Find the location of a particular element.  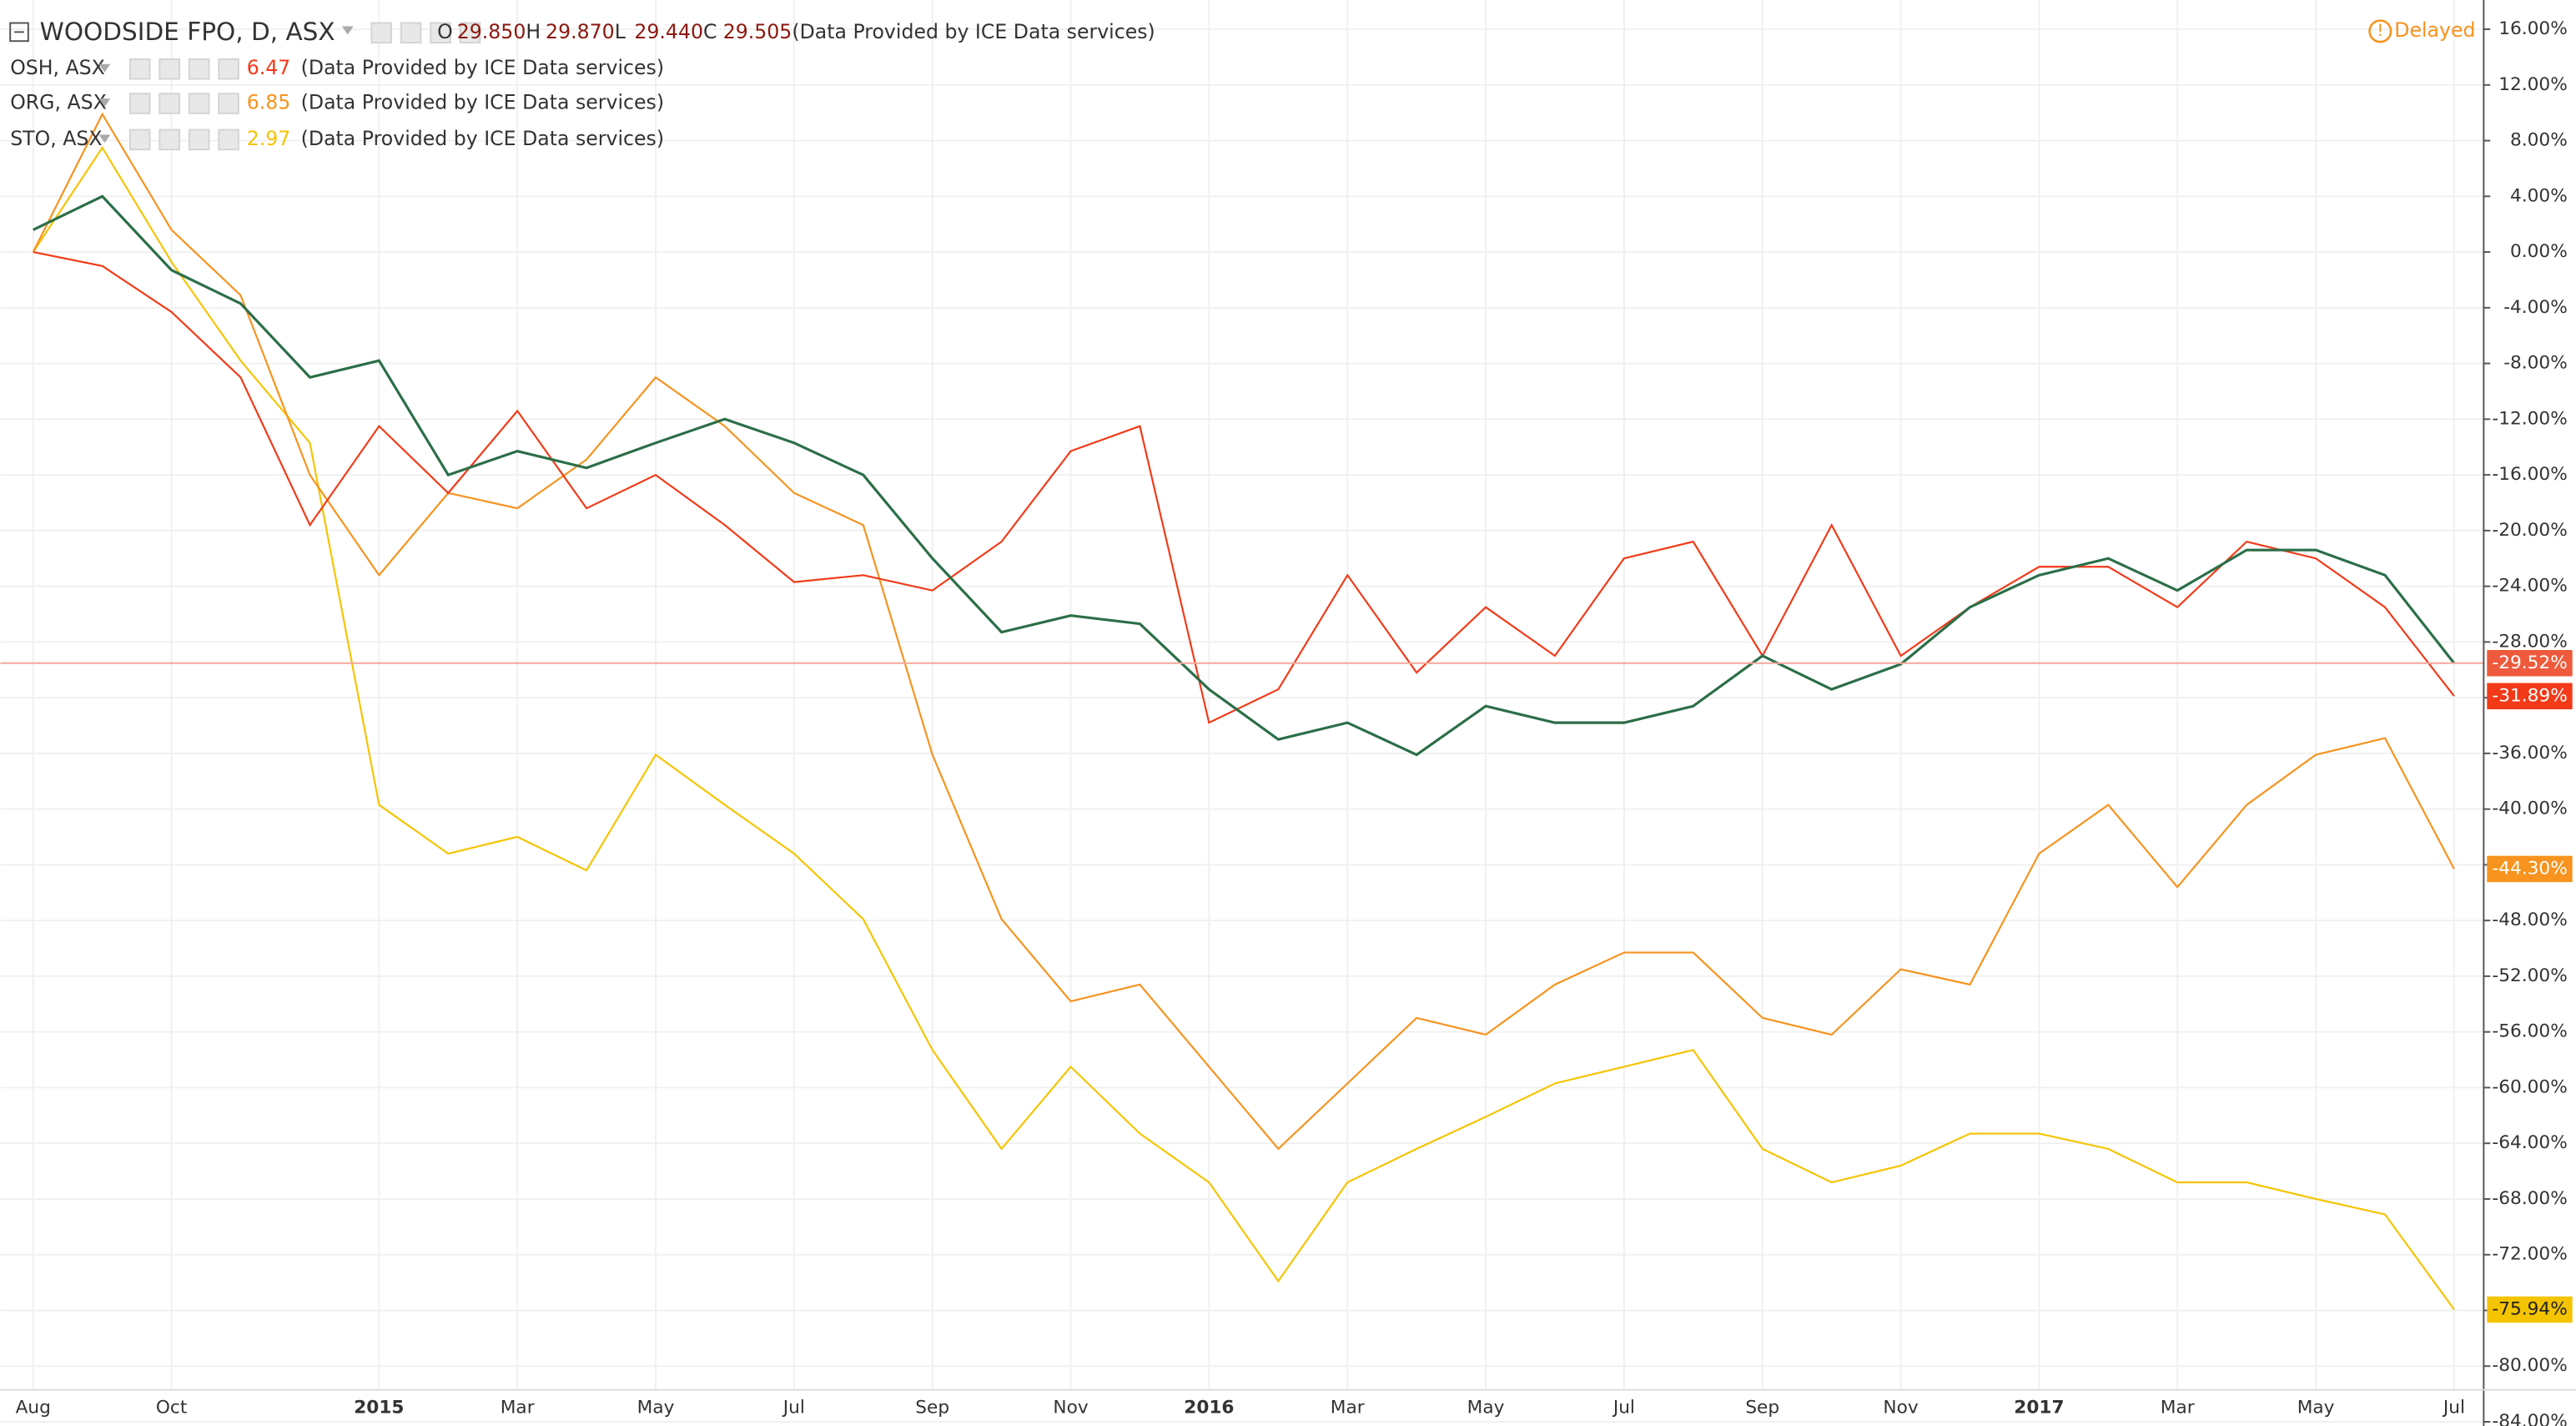

collapse-icon is located at coordinates (19, 32).